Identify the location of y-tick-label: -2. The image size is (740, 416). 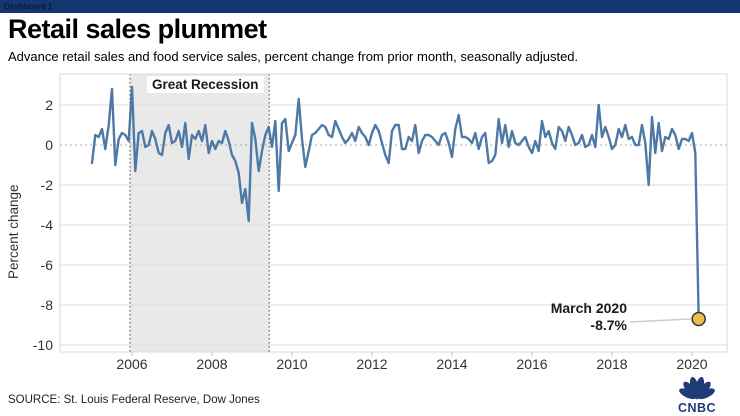
(47, 185).